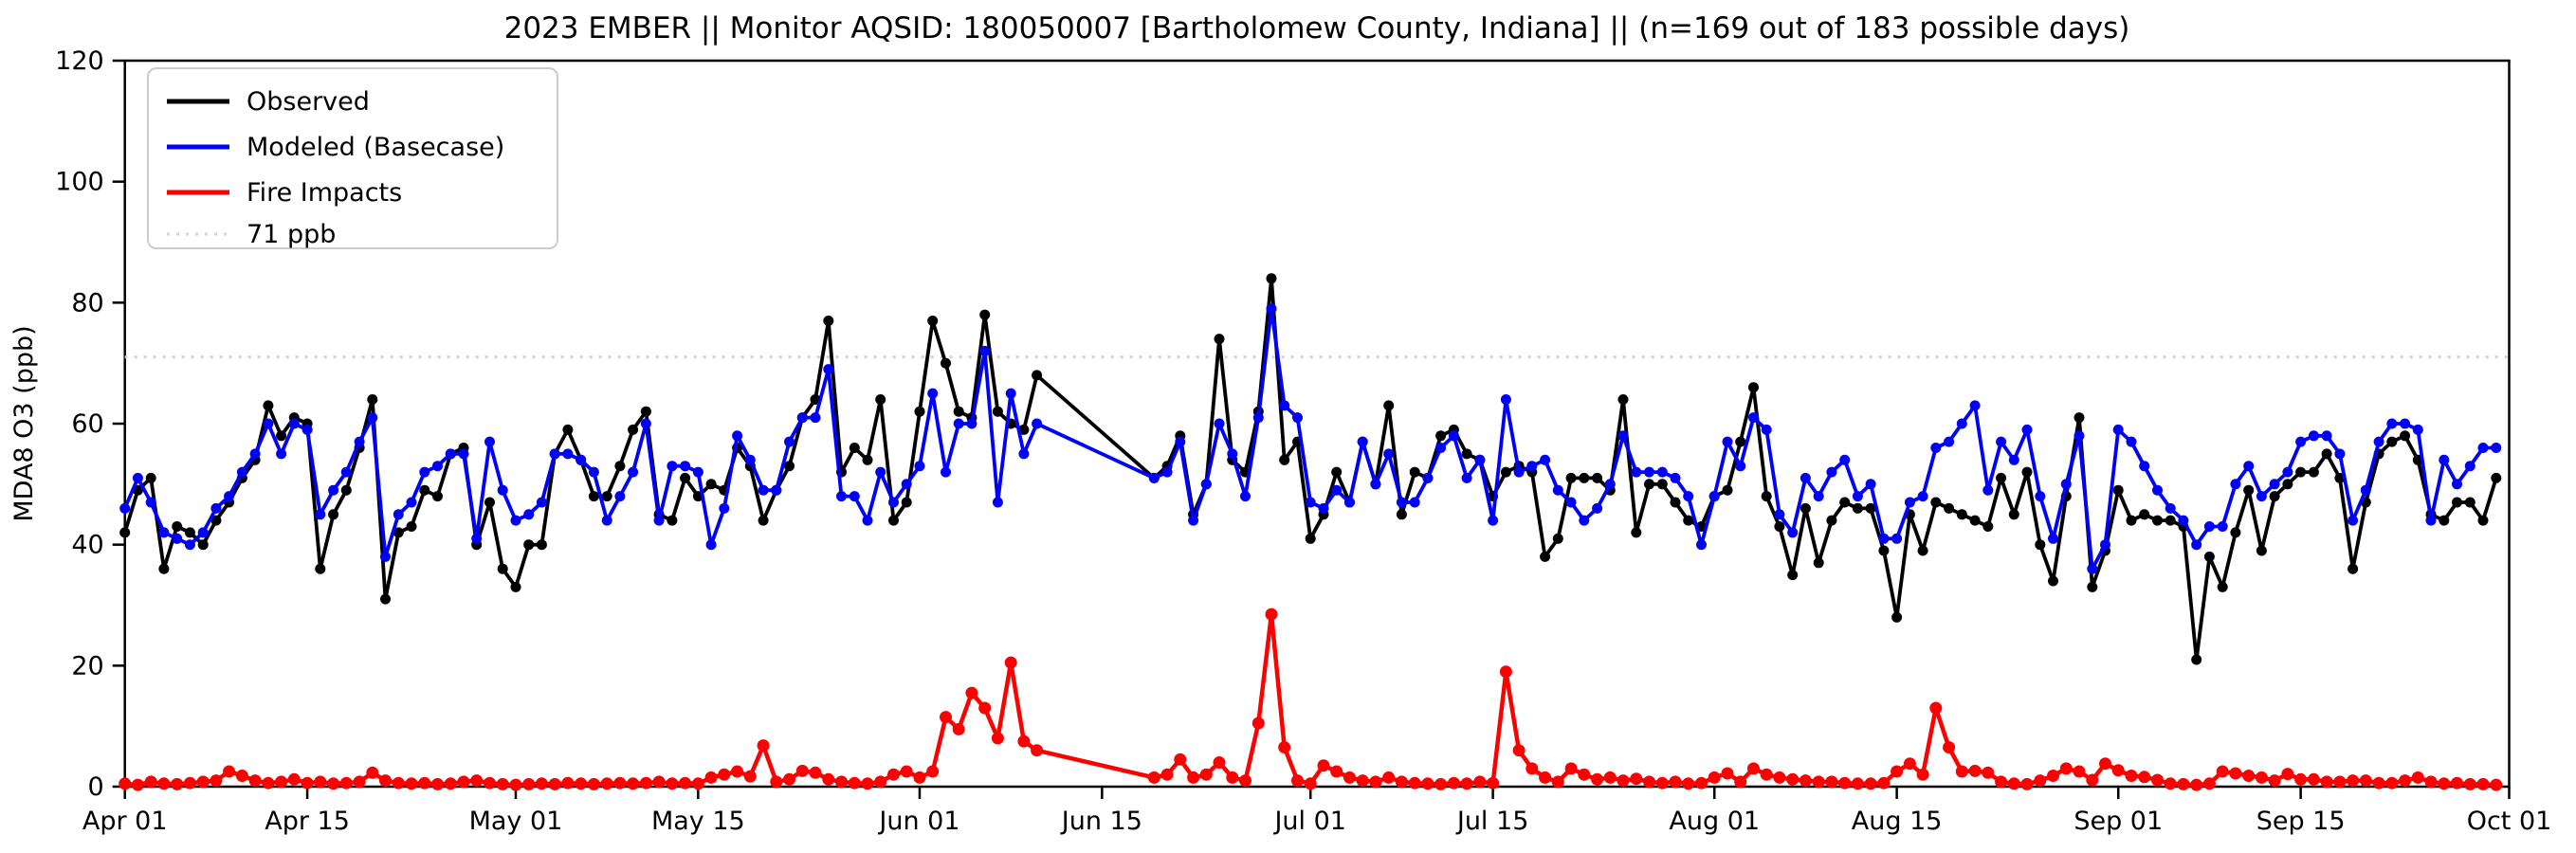 The image size is (2576, 853). What do you see at coordinates (1101, 821) in the screenshot?
I see `x-tick-label: Jun 15` at bounding box center [1101, 821].